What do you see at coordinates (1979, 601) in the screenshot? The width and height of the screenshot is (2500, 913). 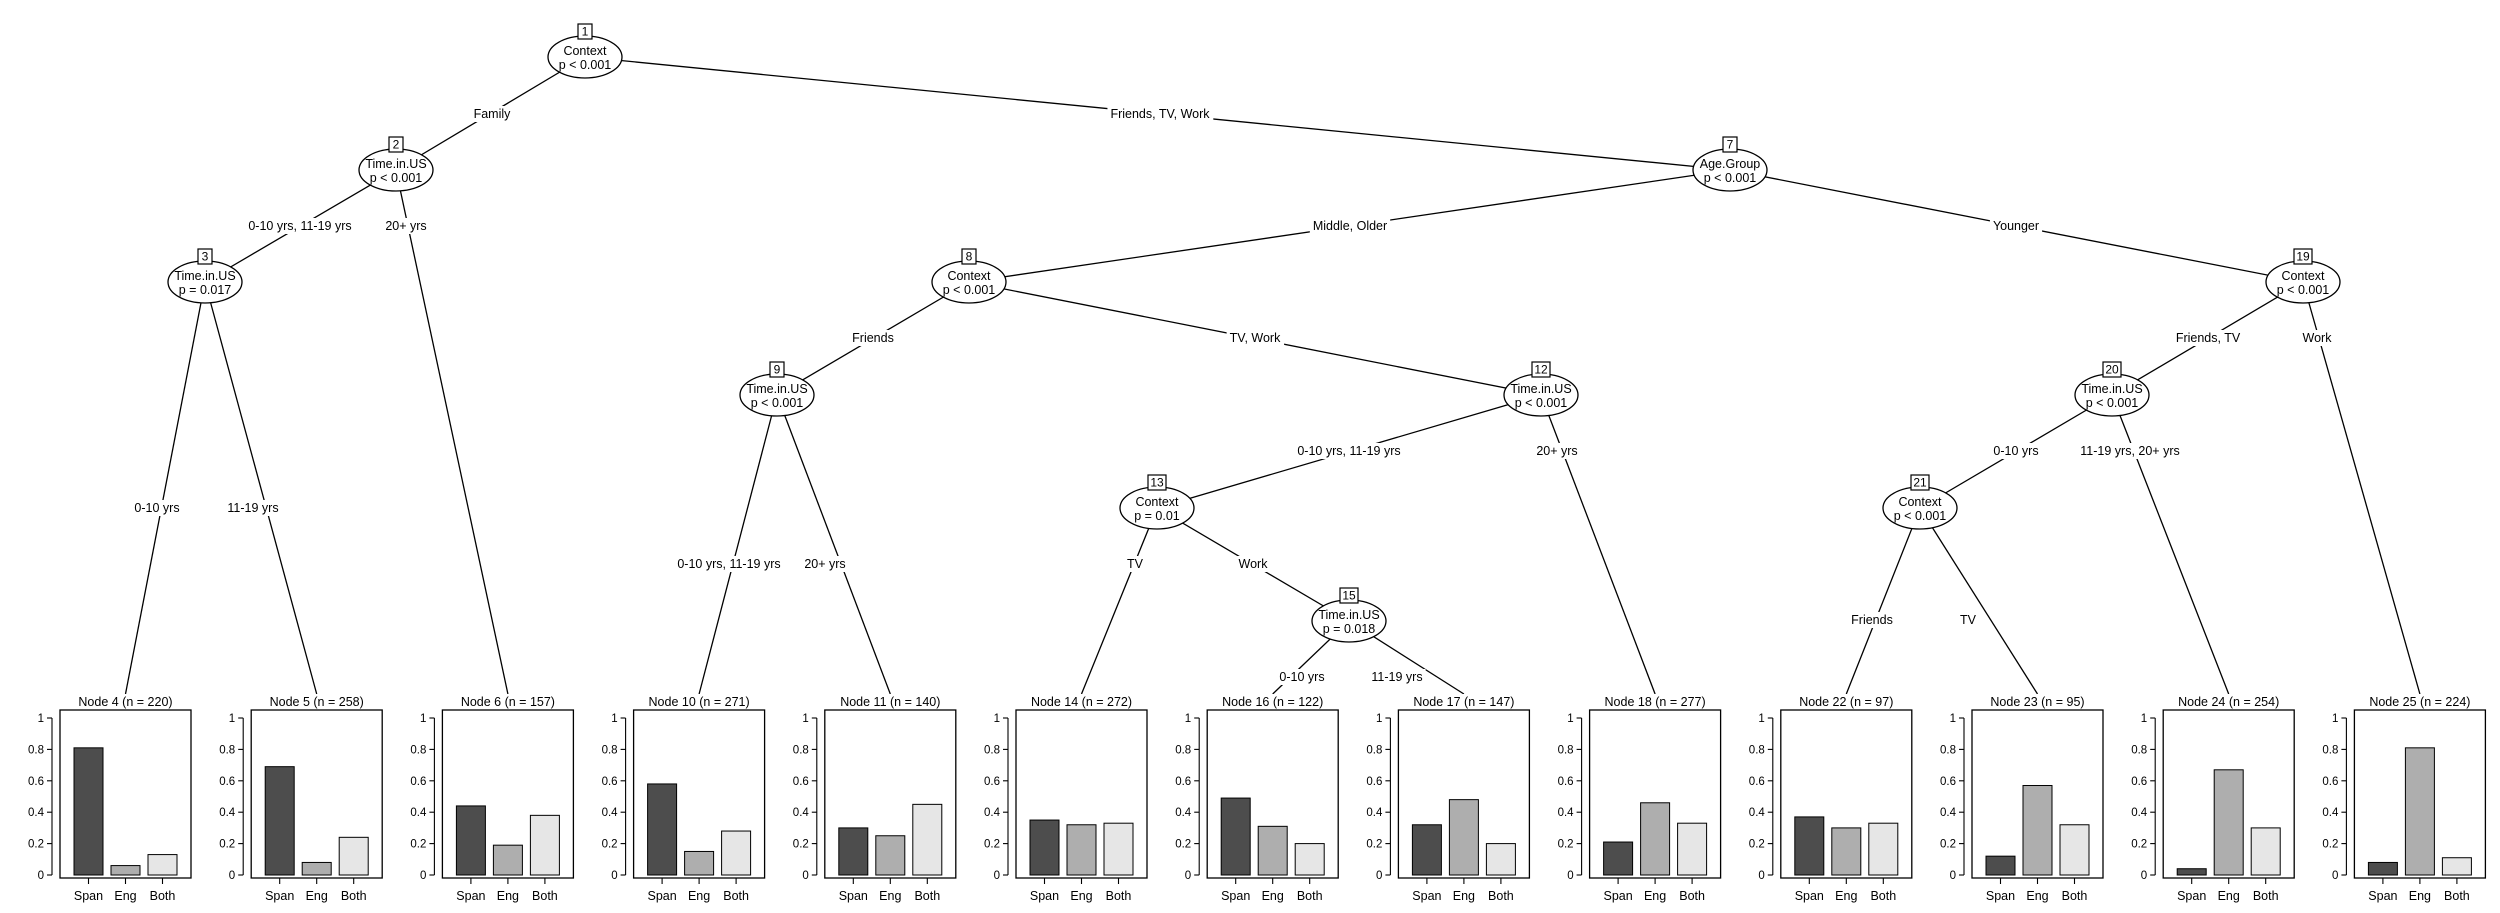 I see `edge-21-L10` at bounding box center [1979, 601].